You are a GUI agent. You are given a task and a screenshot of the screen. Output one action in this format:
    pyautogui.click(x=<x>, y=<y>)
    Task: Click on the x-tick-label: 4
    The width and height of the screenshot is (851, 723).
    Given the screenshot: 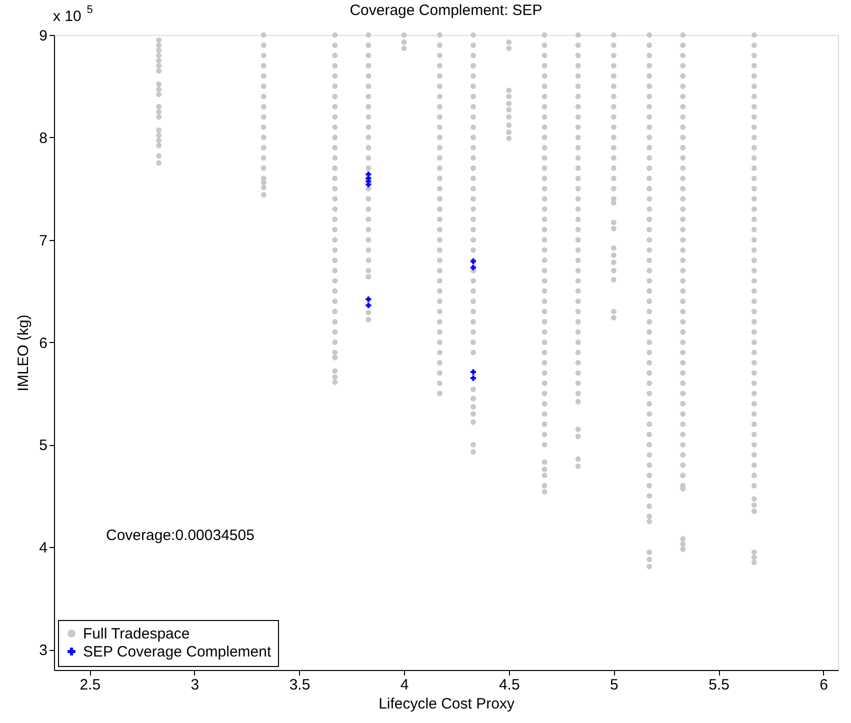 What is the action you would take?
    pyautogui.click(x=404, y=685)
    